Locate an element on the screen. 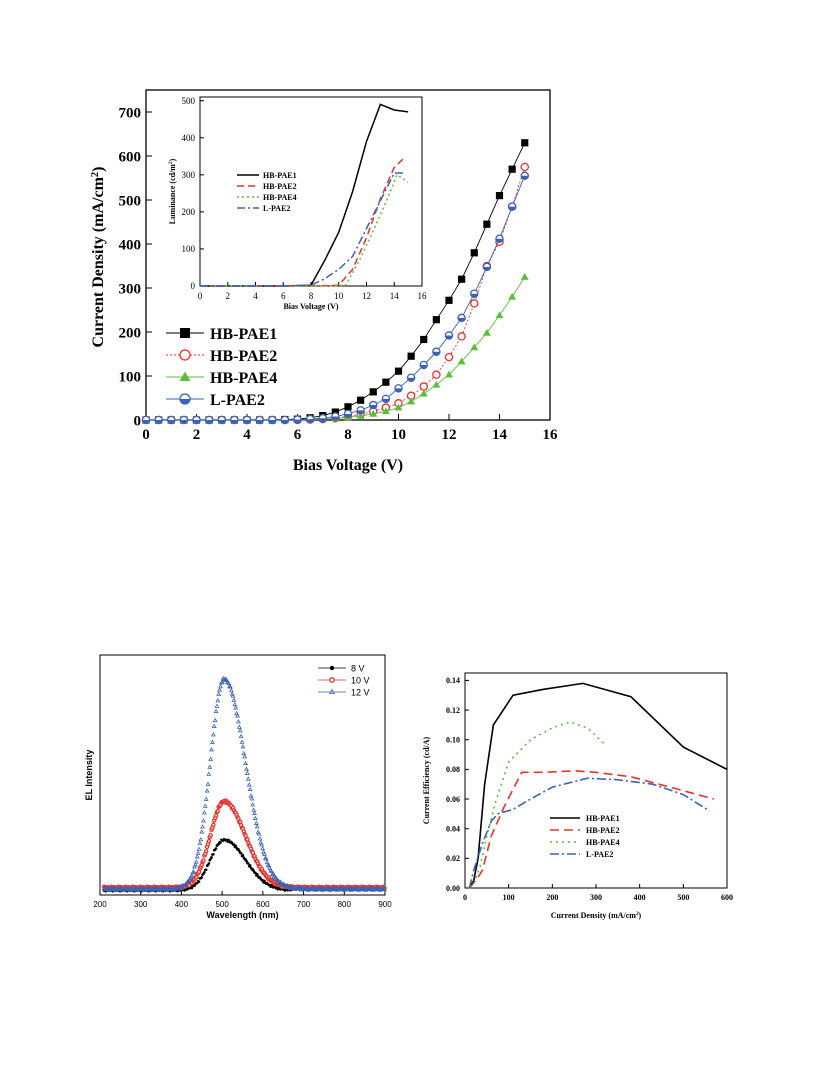  ce-series-HB-PAE1 is located at coordinates (598, 785).